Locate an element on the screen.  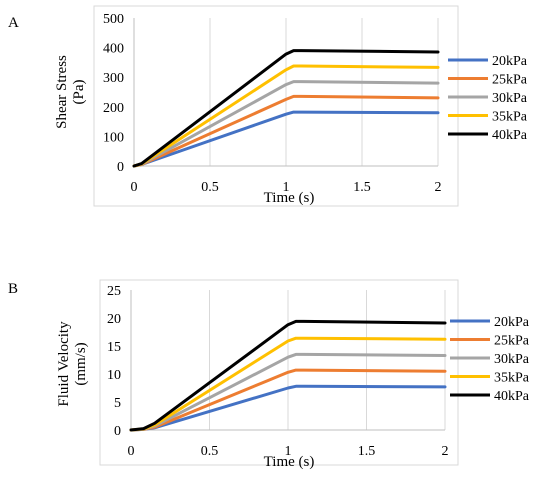
panel-a-y-tick-label: 0 is located at coordinates (120, 167).